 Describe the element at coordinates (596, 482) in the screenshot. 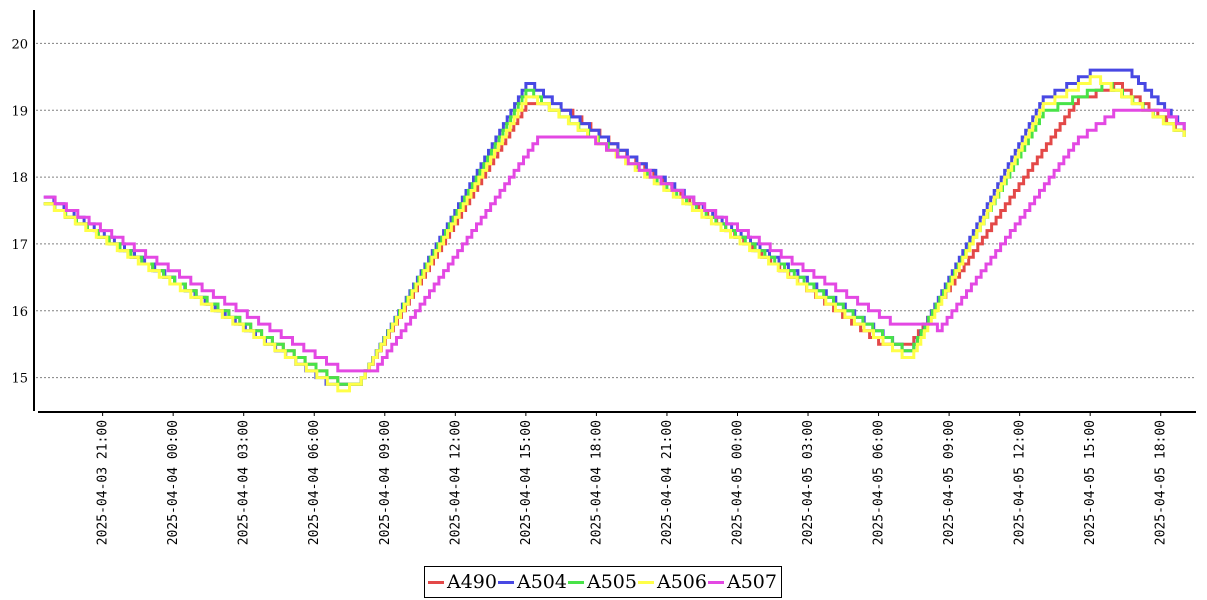

I see `x-tick-label: 2025-04-04 18:00` at that location.